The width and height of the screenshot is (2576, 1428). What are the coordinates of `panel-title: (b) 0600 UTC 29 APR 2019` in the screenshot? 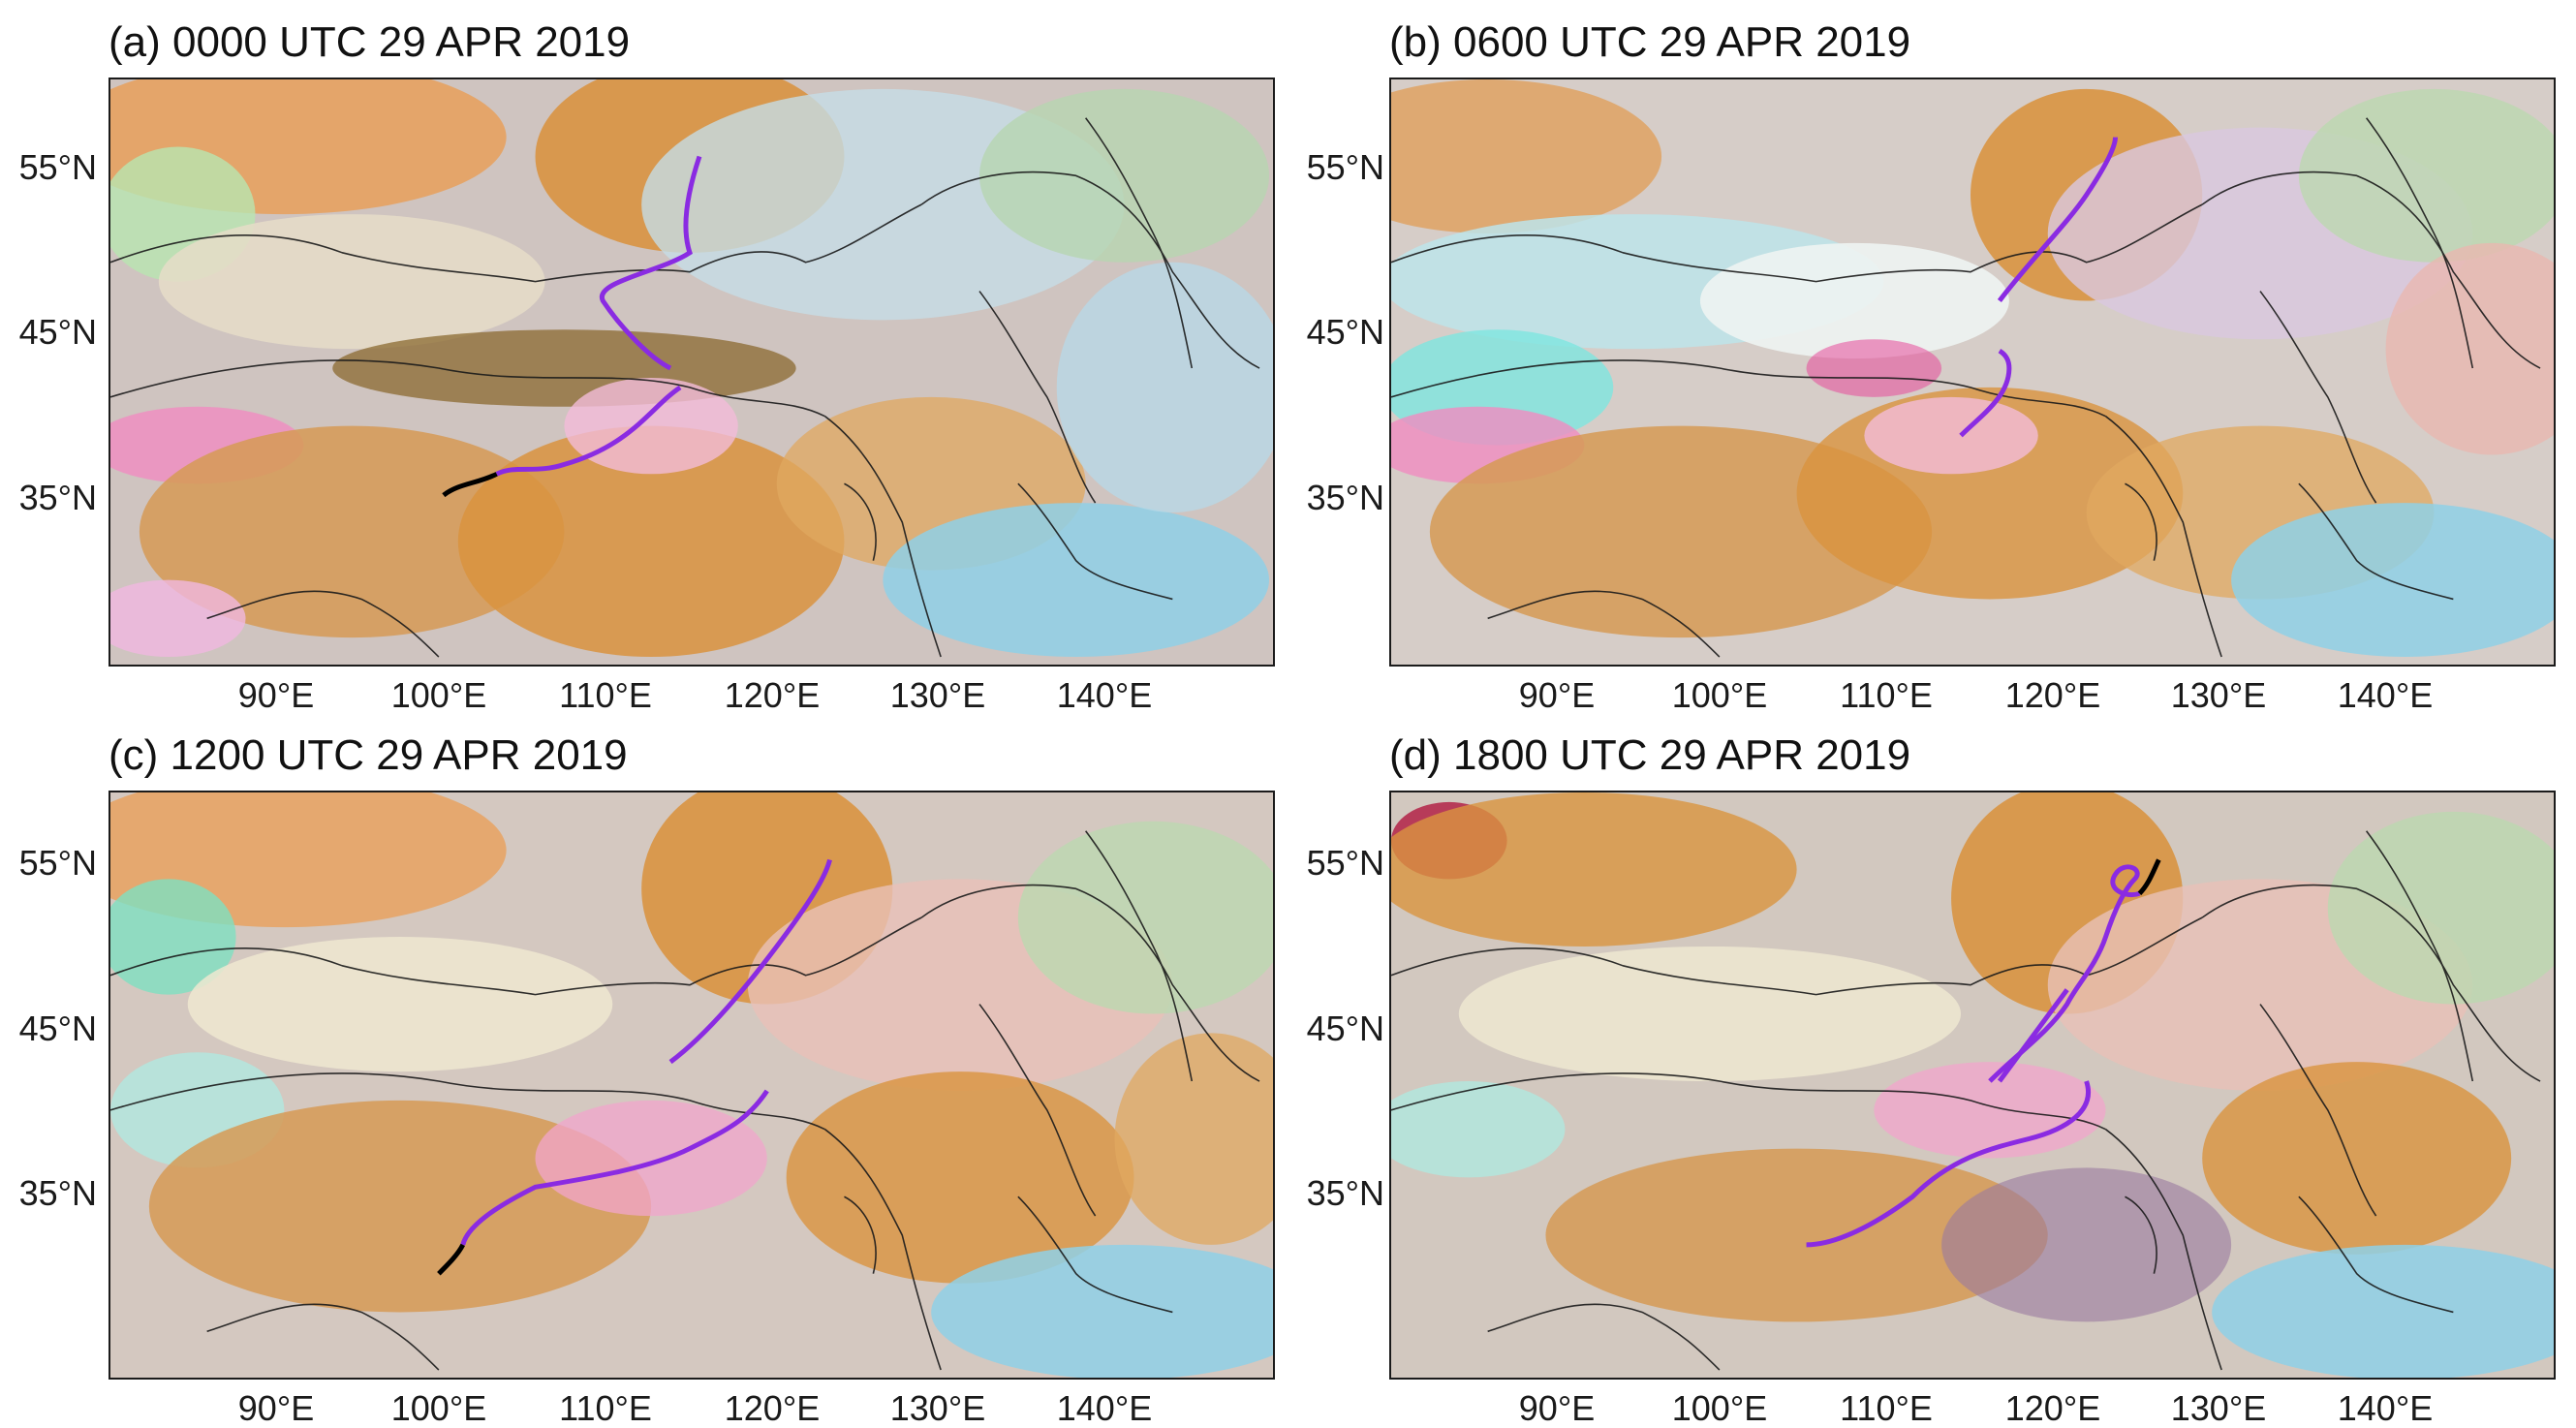 It's located at (1650, 42).